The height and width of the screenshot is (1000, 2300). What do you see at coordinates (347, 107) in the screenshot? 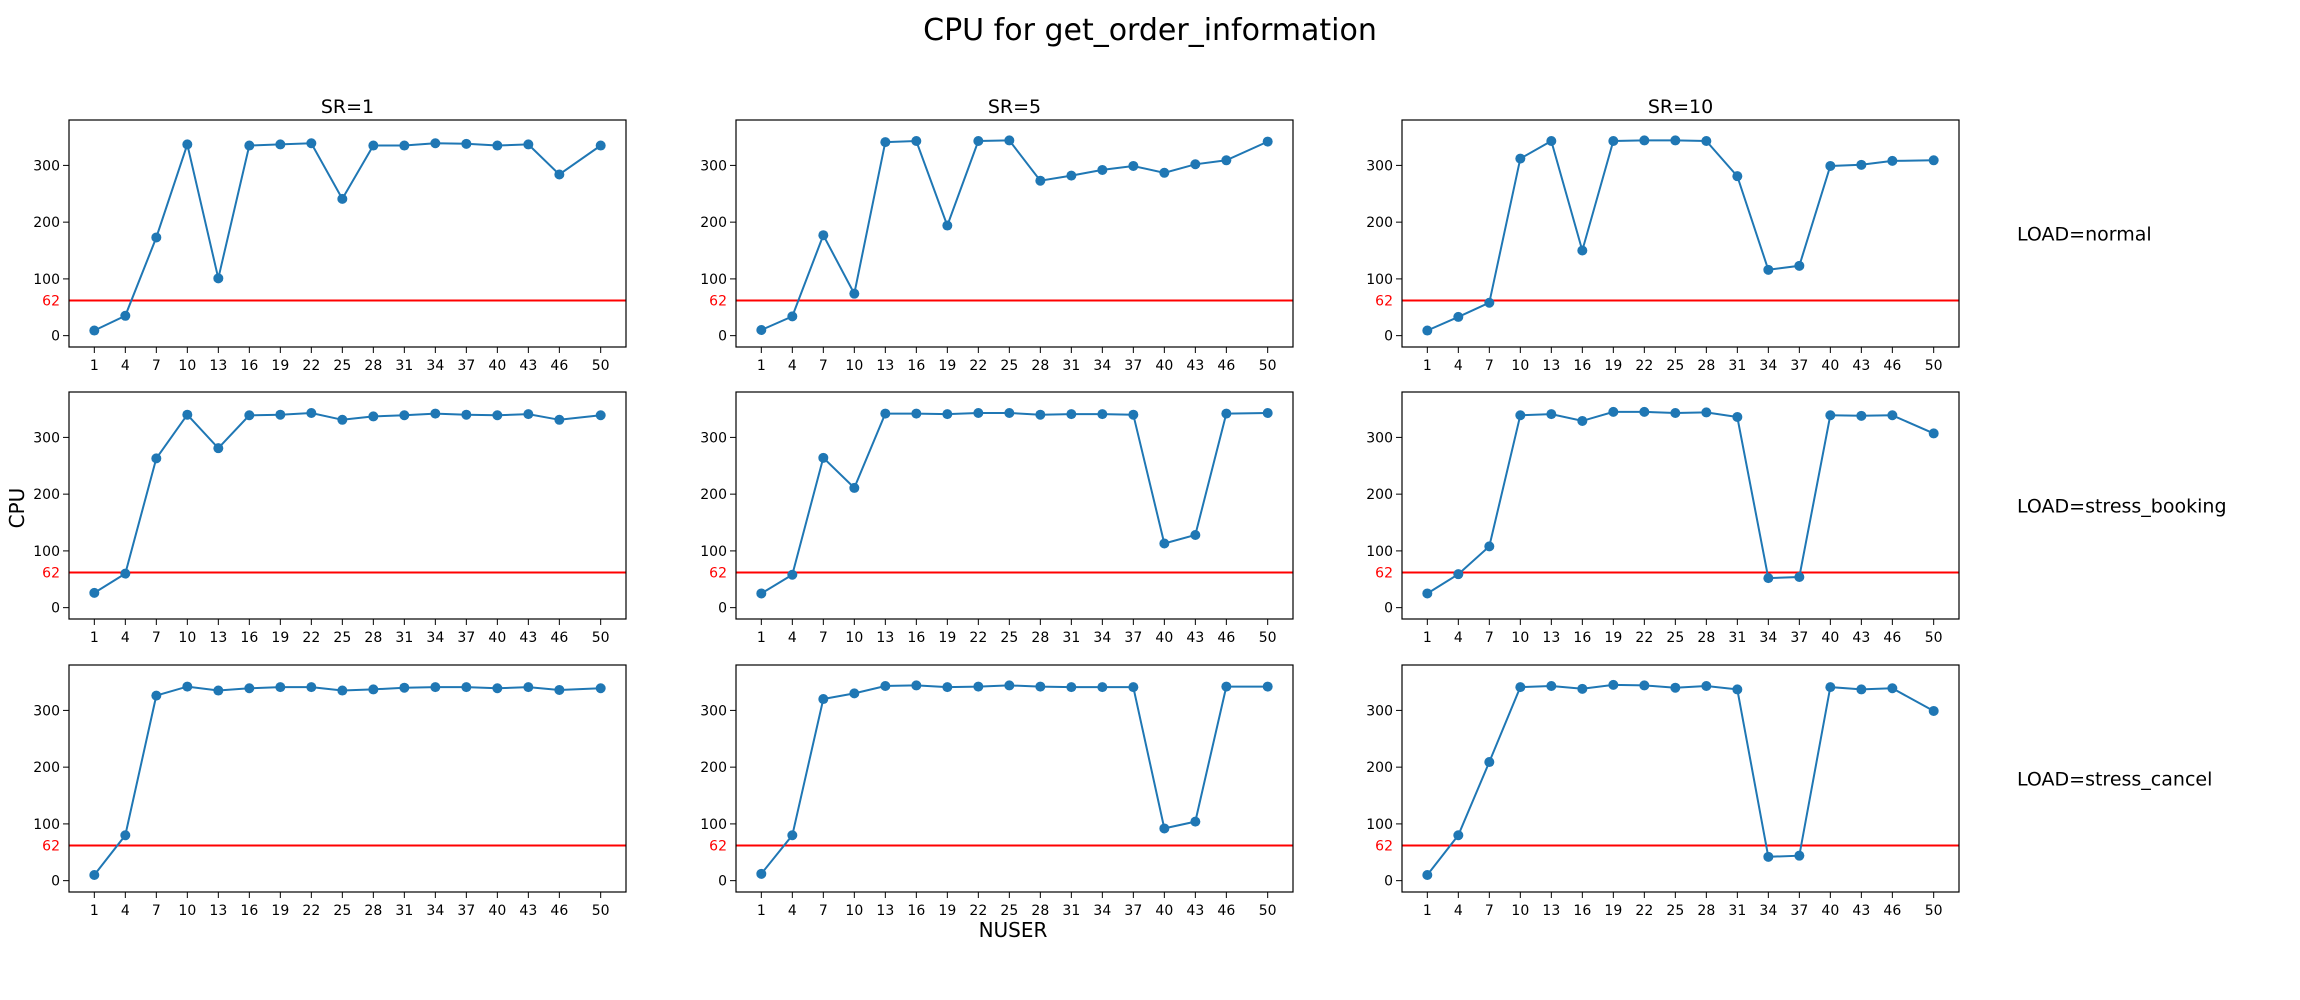
I see `column-title: SR=1` at bounding box center [347, 107].